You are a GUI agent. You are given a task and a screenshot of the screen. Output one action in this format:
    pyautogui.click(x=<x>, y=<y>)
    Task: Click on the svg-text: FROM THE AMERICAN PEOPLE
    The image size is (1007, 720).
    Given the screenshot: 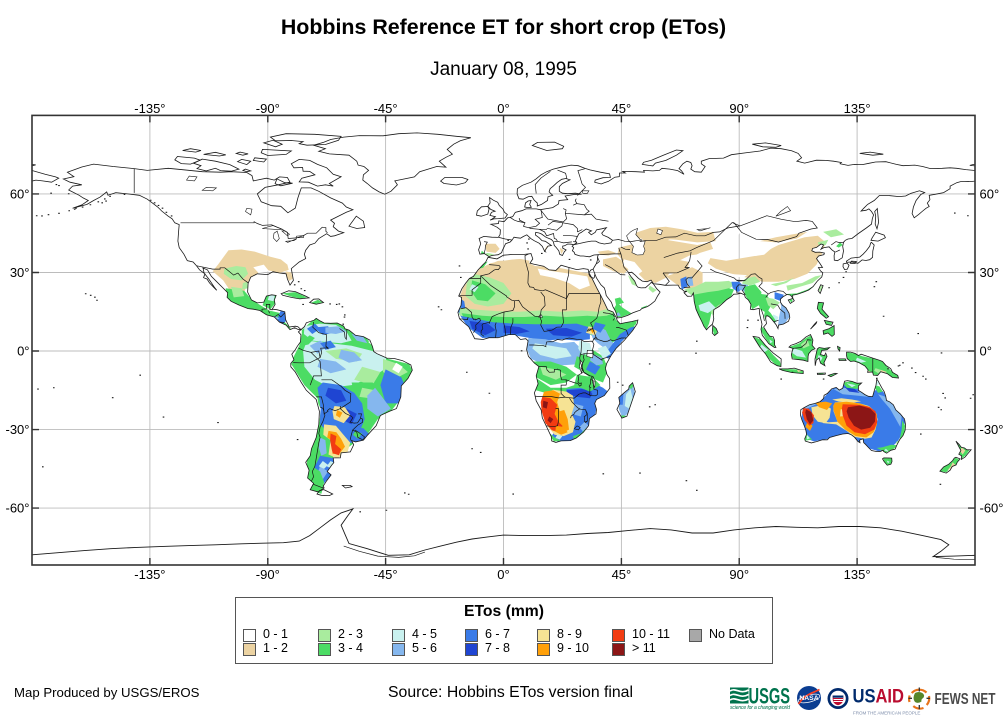 What is the action you would take?
    pyautogui.click(x=886, y=713)
    